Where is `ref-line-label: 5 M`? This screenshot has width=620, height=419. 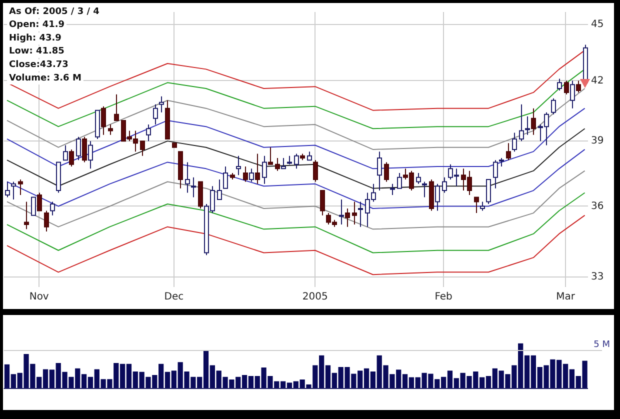 ref-line-label: 5 M is located at coordinates (602, 345).